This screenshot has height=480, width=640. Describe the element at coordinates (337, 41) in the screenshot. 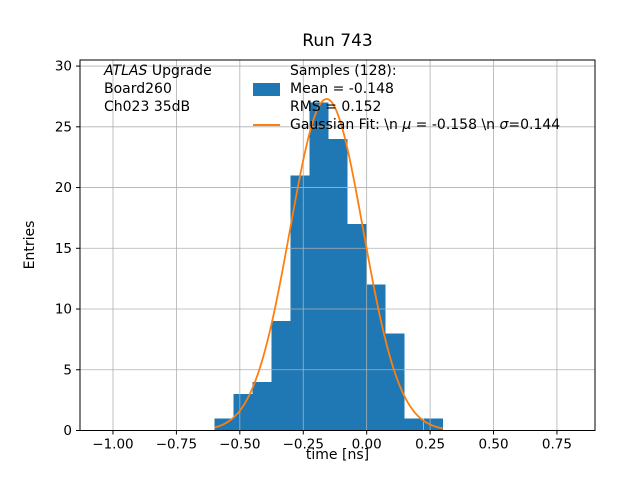

I see `chart-title: Run 743` at that location.